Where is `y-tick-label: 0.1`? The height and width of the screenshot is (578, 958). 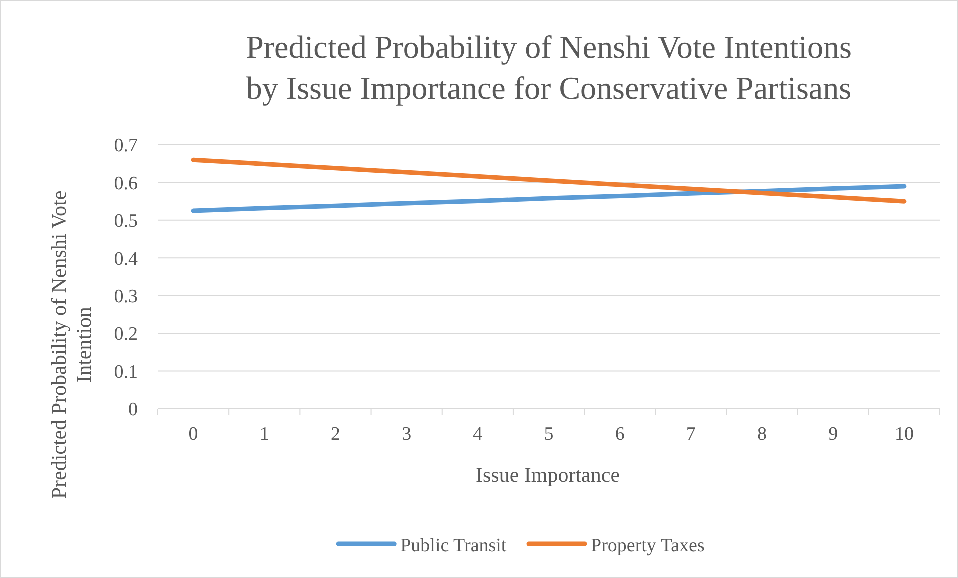
y-tick-label: 0.1 is located at coordinates (126, 372).